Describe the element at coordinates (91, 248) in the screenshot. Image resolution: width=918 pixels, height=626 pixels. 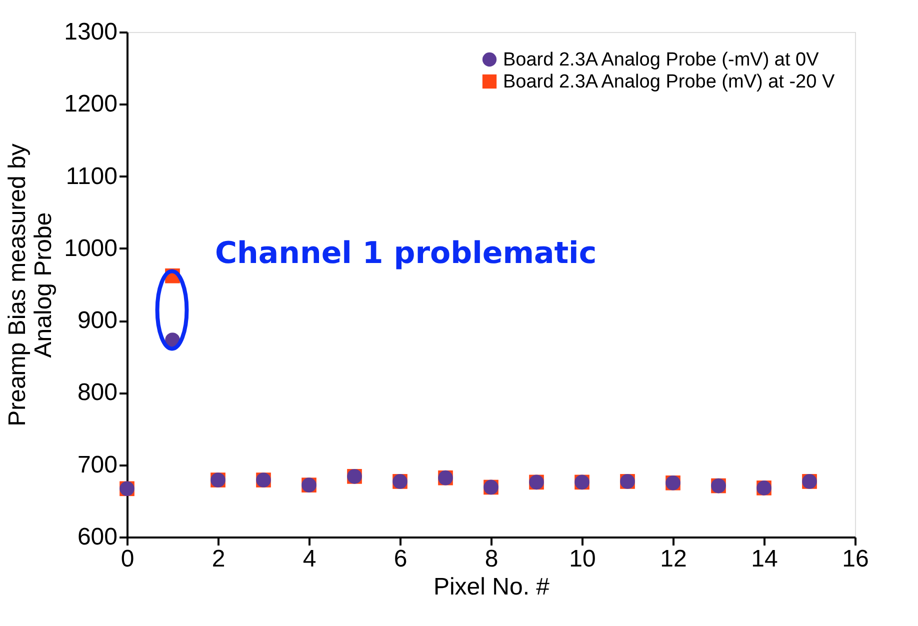
I see `y-tick-label: 1000` at that location.